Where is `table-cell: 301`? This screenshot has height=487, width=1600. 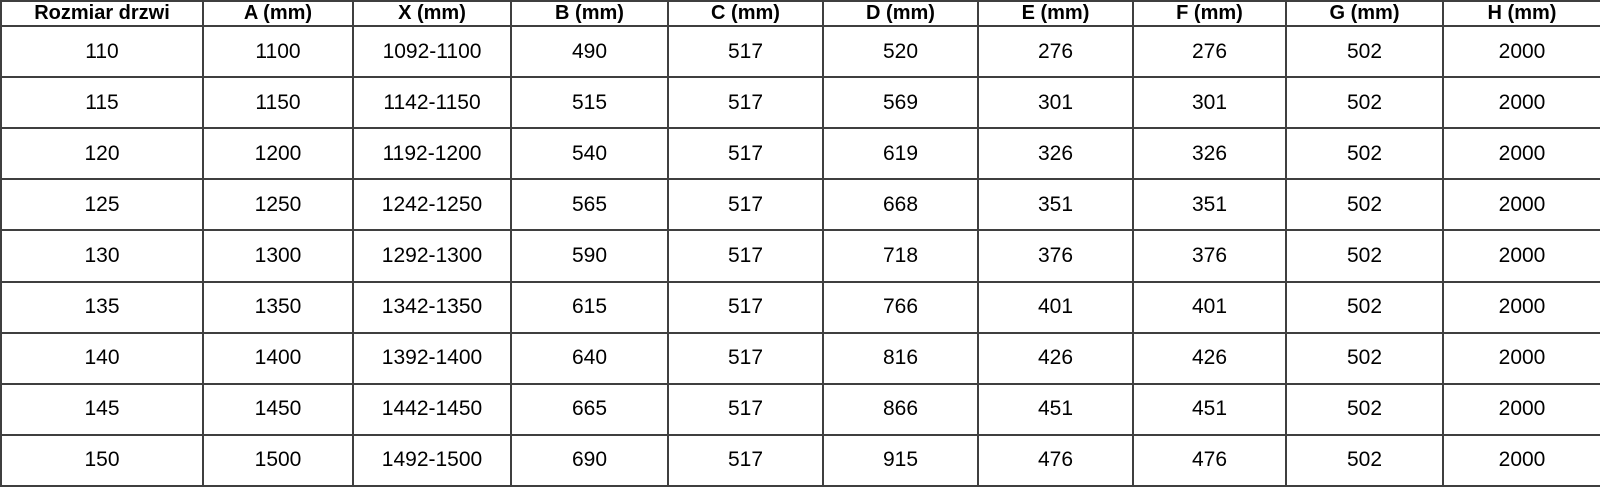
table-cell: 301 is located at coordinates (1055, 103).